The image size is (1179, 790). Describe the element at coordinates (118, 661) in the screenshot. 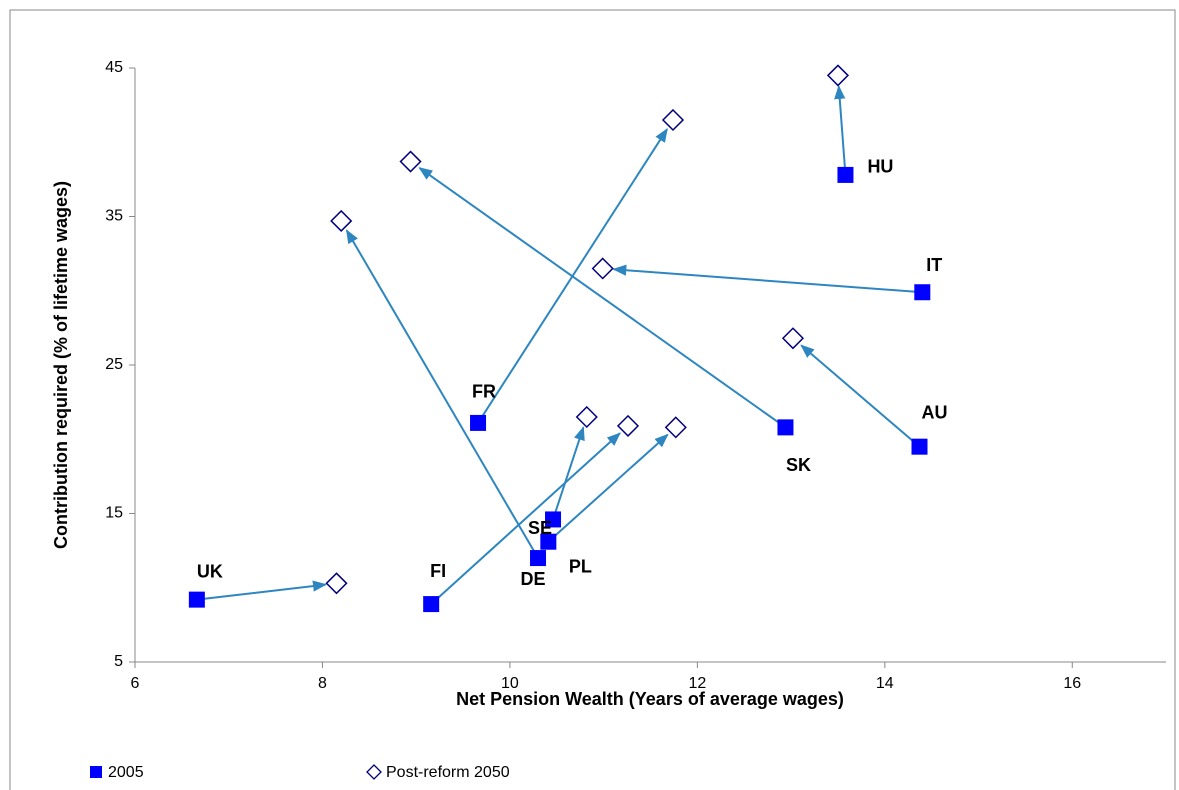

I see `y-tick-label: 5` at that location.